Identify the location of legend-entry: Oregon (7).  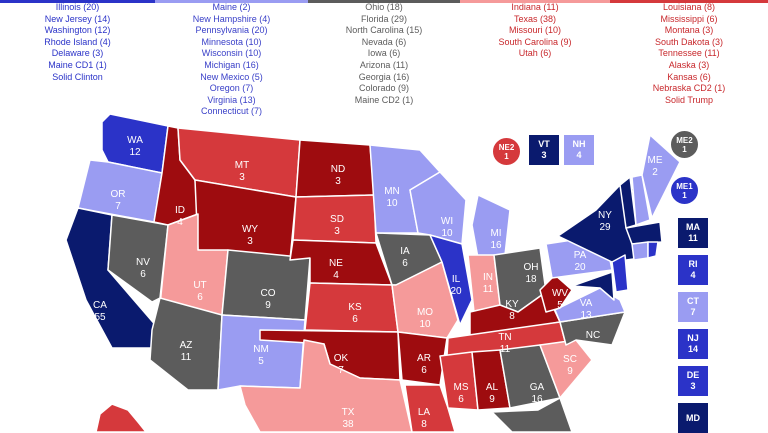
(231, 88).